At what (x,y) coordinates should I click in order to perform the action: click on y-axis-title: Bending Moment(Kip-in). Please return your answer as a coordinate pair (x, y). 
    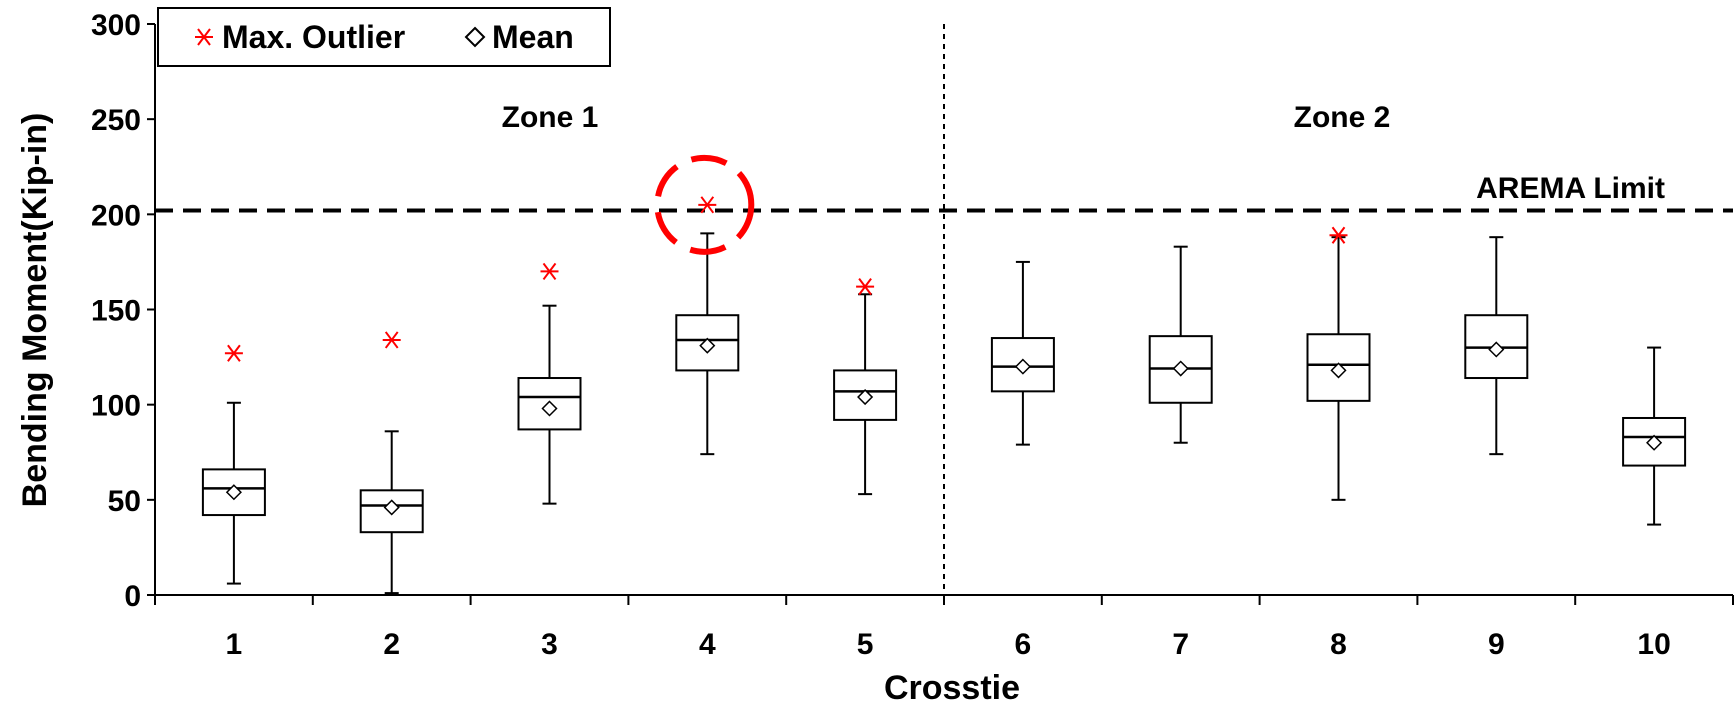
    Looking at the image, I should click on (35, 310).